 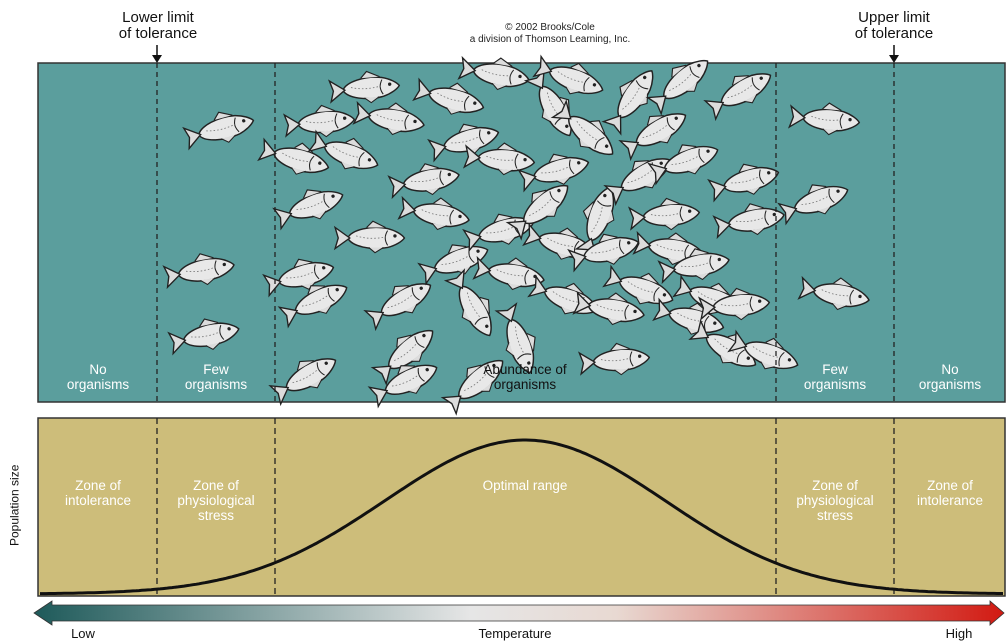 What do you see at coordinates (157, 59) in the screenshot?
I see `lower-limit-arrowhead` at bounding box center [157, 59].